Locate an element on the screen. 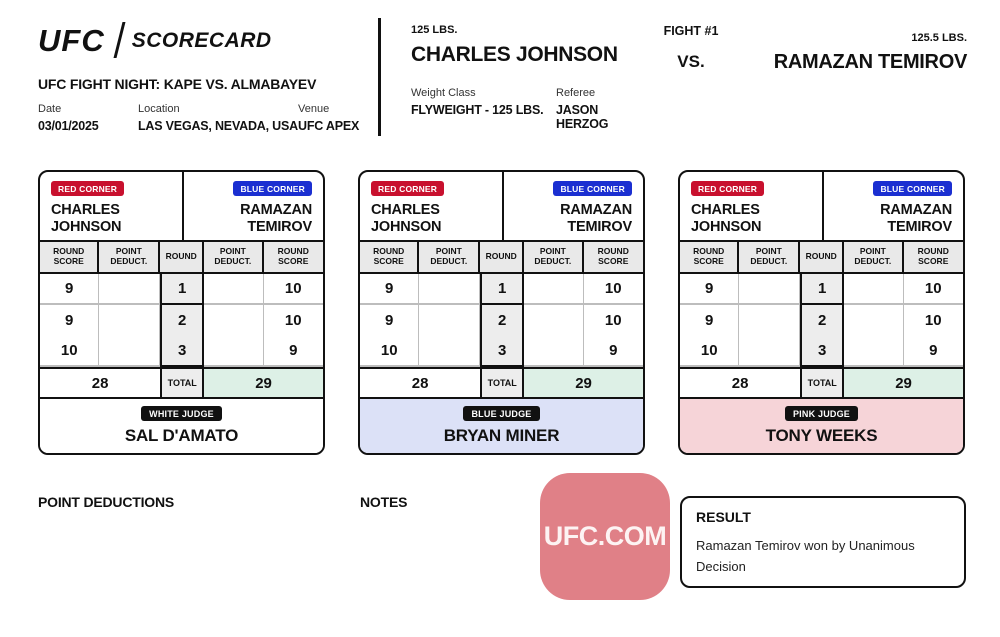 The height and width of the screenshot is (637, 1000). referee-field: Referee JASON HERZOG is located at coordinates (598, 109).